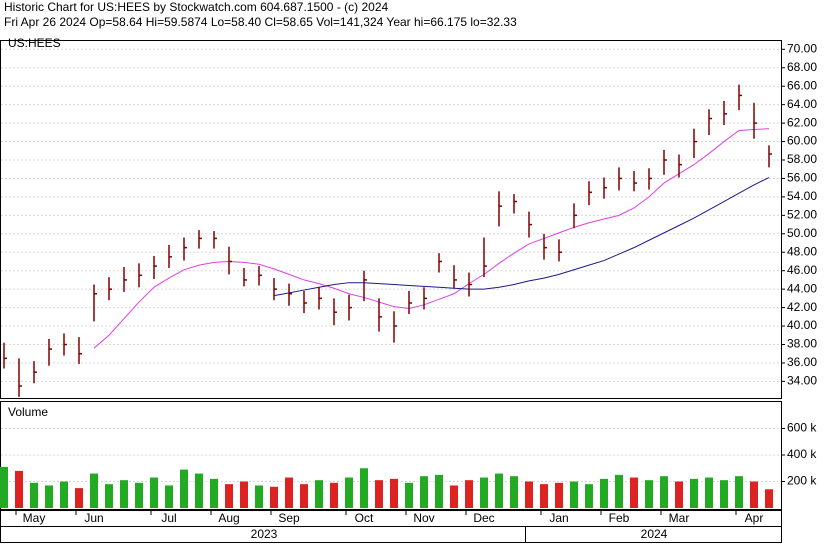 The image size is (830, 548). Describe the element at coordinates (802, 288) in the screenshot. I see `y-tick-label: 44.00` at that location.